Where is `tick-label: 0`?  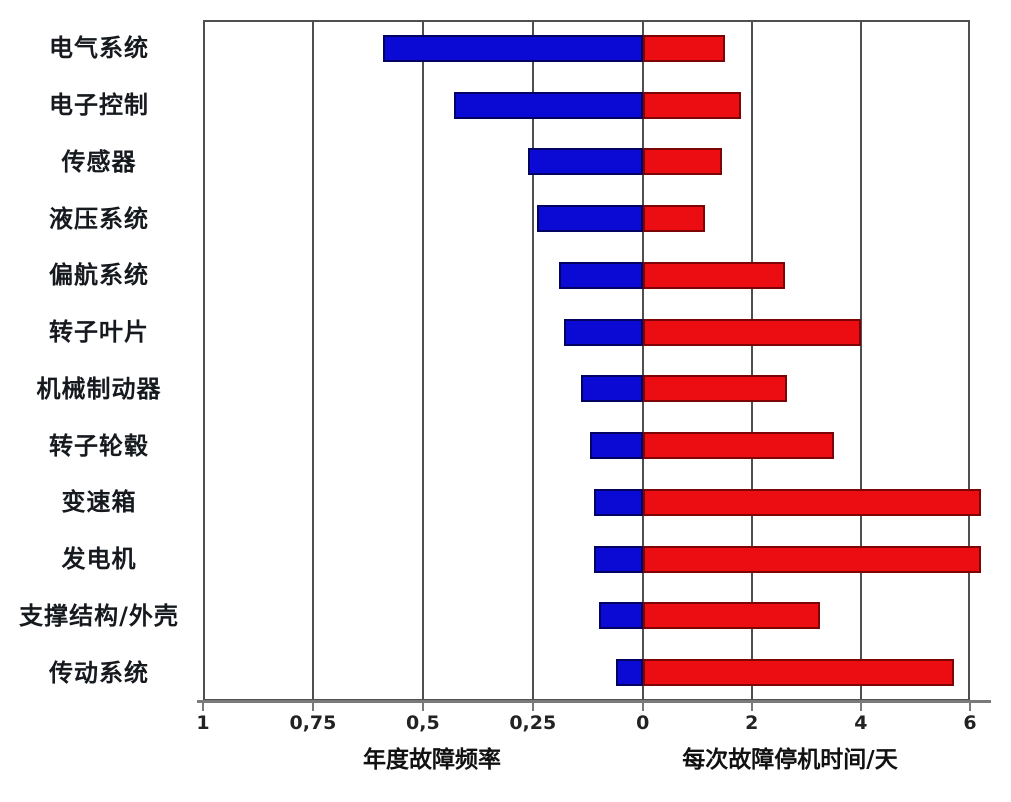
tick-label: 0 is located at coordinates (643, 723).